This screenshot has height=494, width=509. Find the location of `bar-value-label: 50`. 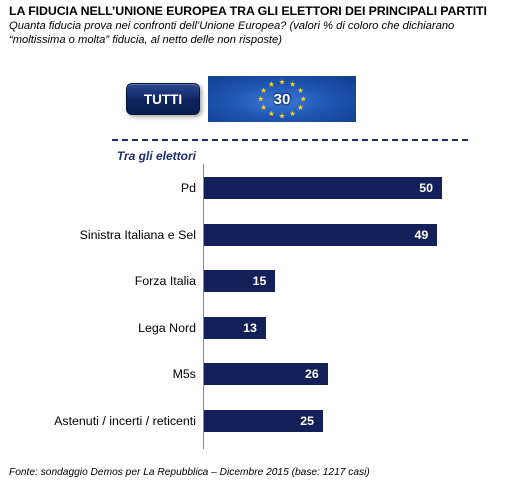

bar-value-label: 50 is located at coordinates (426, 188).